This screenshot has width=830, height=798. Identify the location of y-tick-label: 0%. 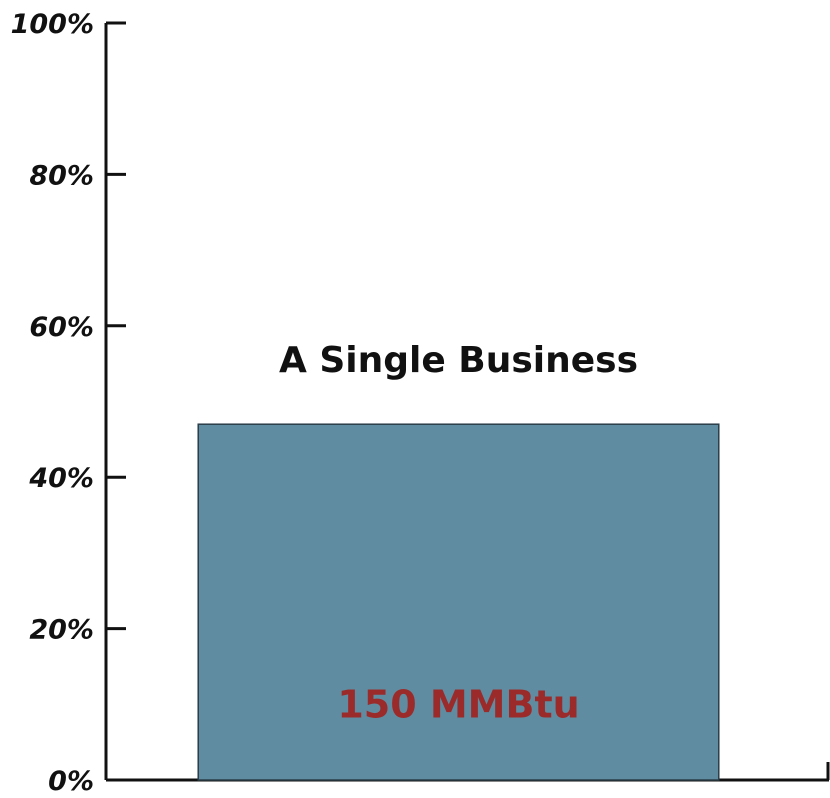
(71, 781).